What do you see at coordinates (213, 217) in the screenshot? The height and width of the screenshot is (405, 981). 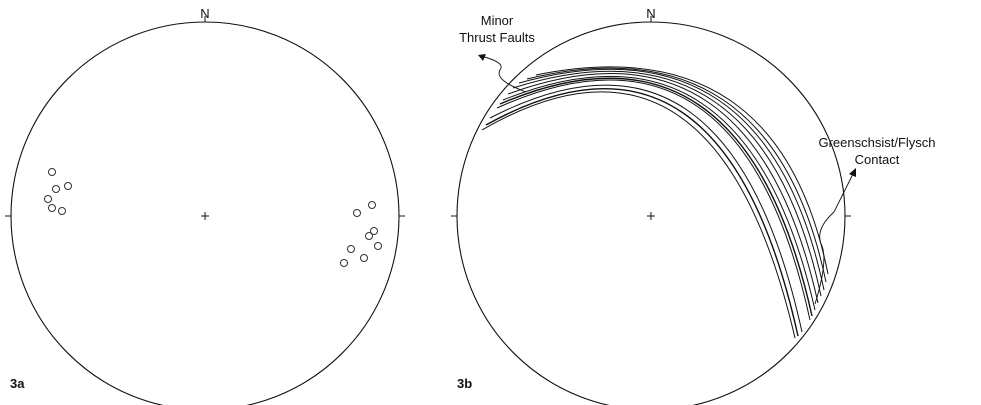 I see `poles` at bounding box center [213, 217].